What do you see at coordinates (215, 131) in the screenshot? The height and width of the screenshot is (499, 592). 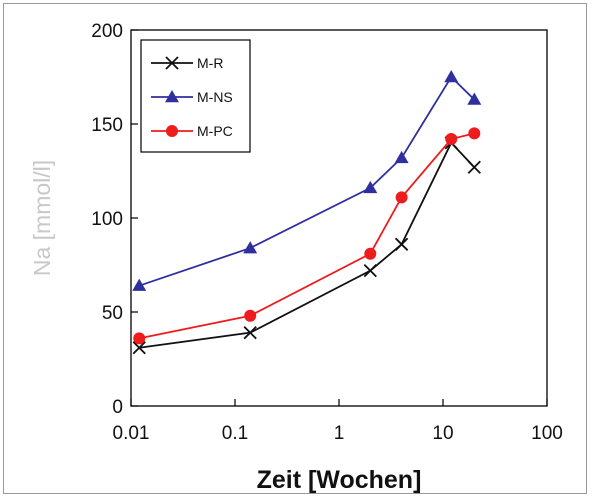 I see `legend-label: M-PC` at bounding box center [215, 131].